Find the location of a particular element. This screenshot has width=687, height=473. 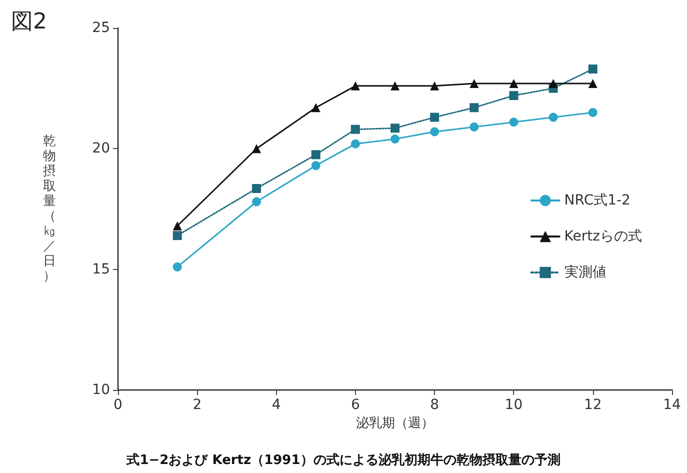

x-tick-label: 0 is located at coordinates (118, 405).